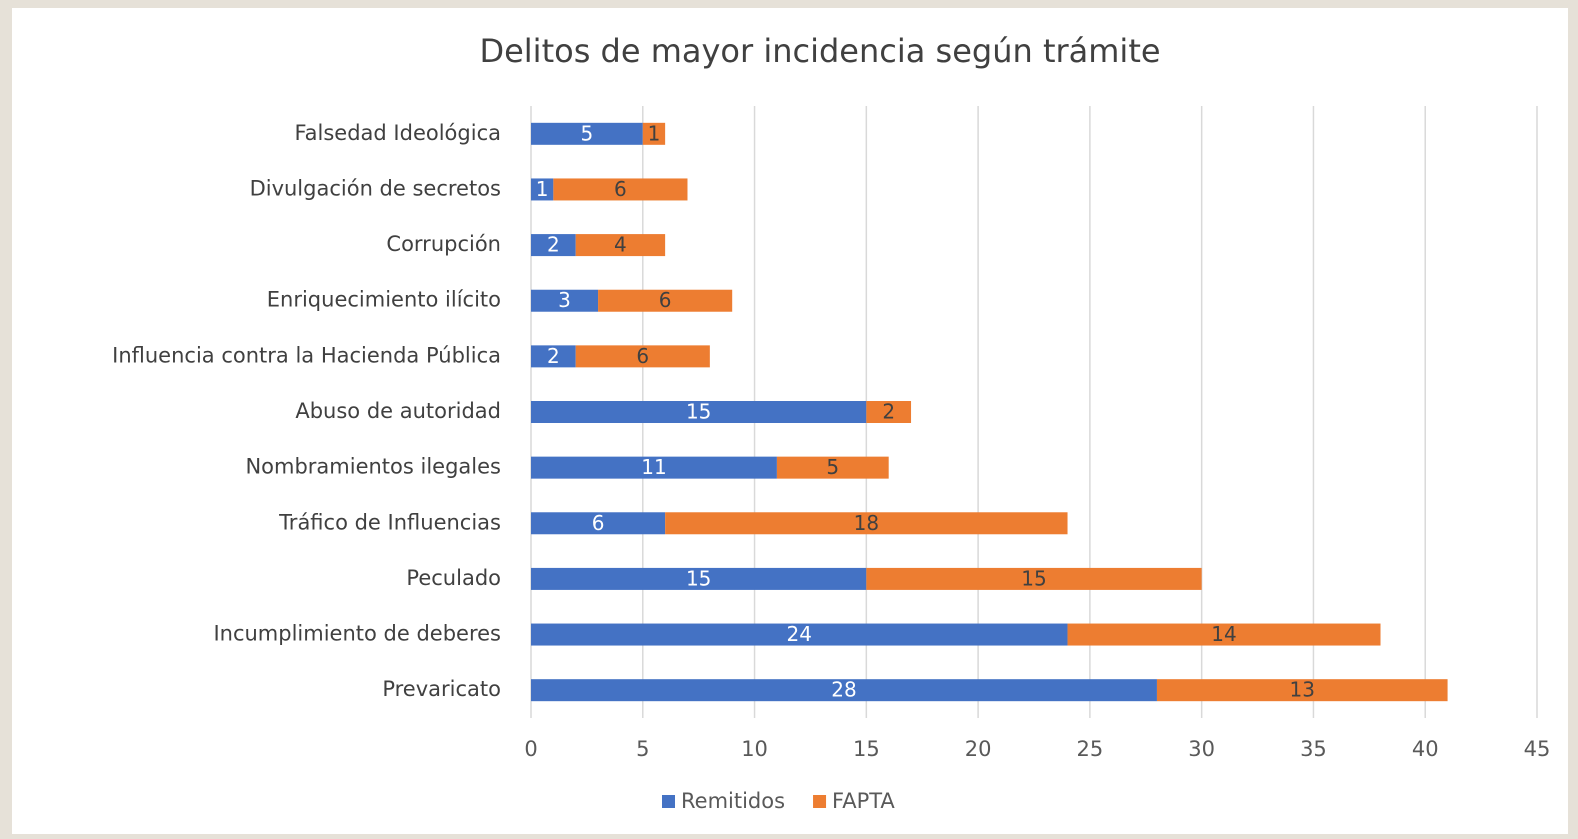 This screenshot has width=1578, height=839. I want to click on y-tick-label: Nombramientos ilegales, so click(373, 467).